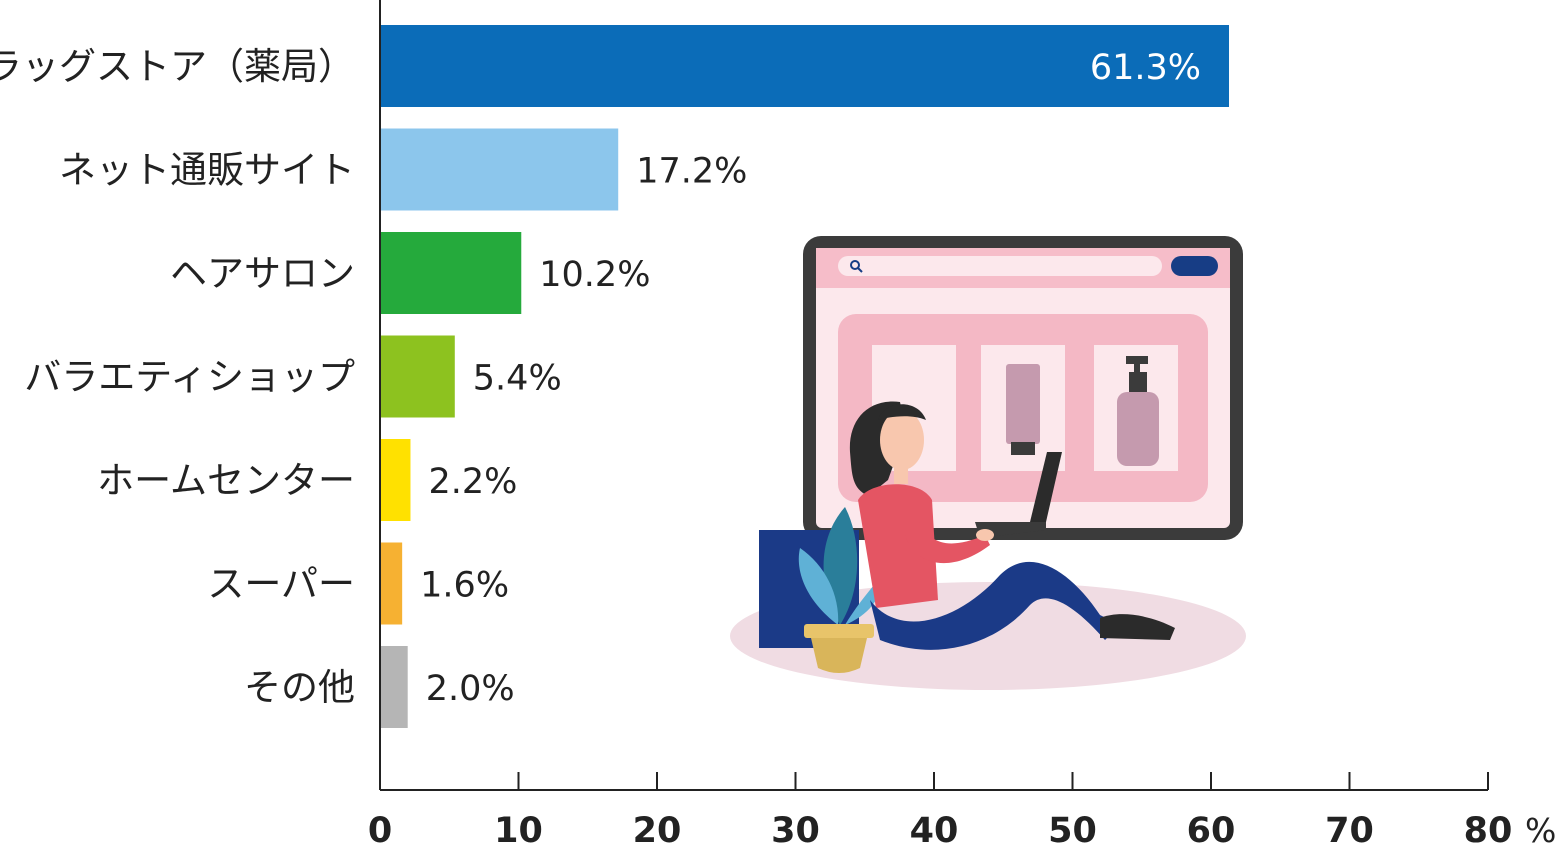  Describe the element at coordinates (1145, 68) in the screenshot. I see `value-label: 61.3%` at that location.